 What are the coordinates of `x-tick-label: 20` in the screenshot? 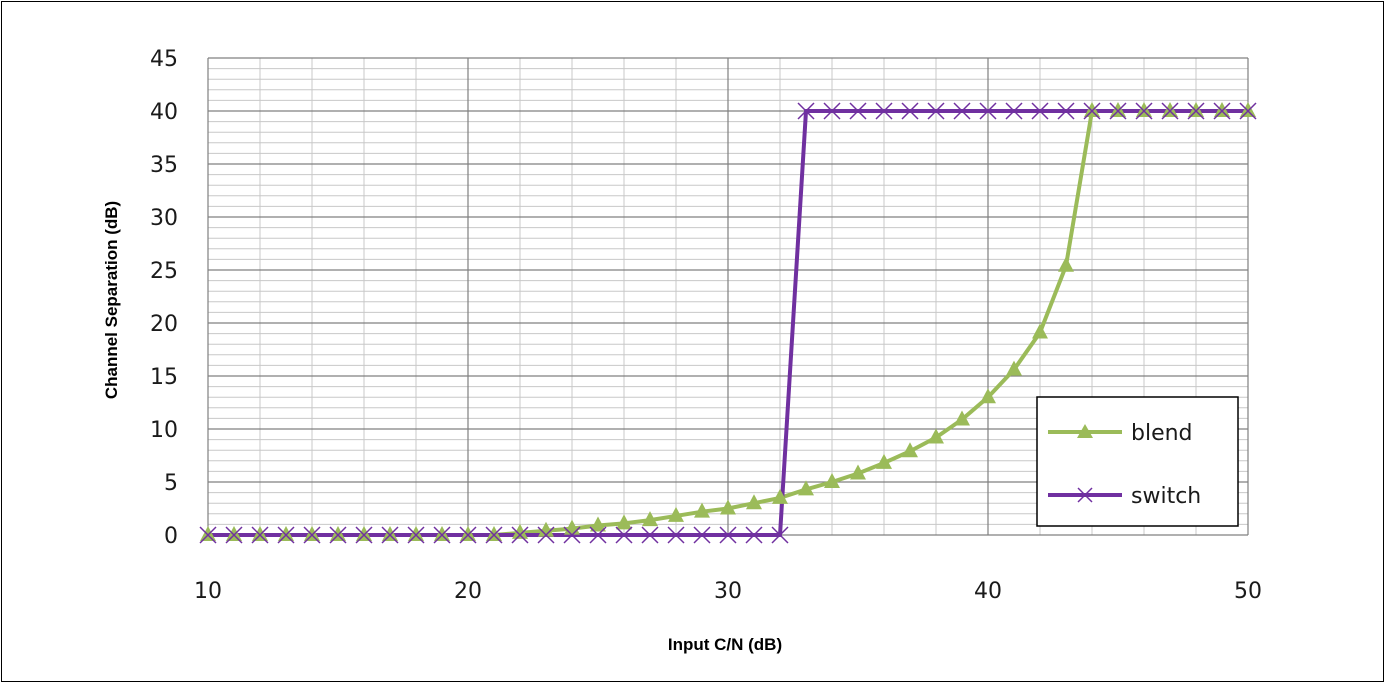 It's located at (468, 591).